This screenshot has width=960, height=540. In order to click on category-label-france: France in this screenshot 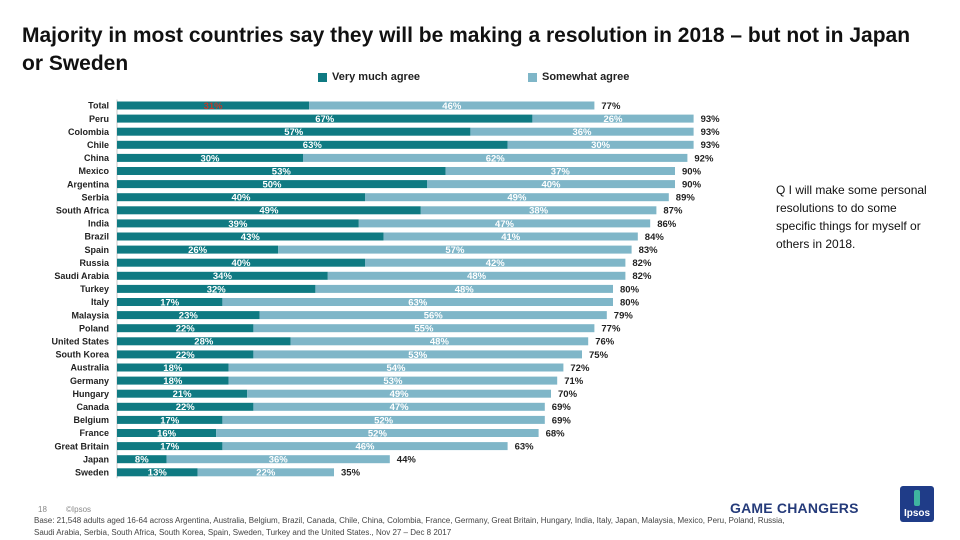, I will do `click(94, 433)`.